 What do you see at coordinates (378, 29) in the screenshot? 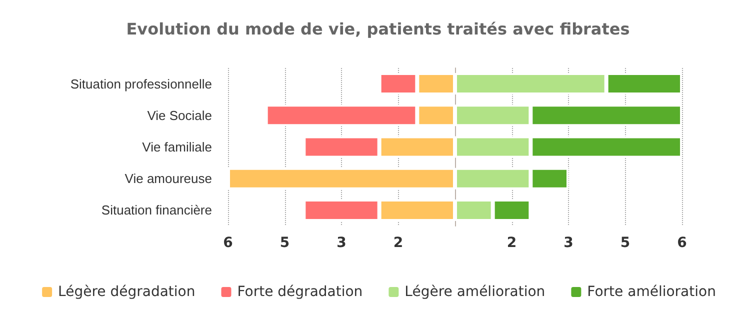
I see `chart-title: Evolution du mode de vie, patients traités avec fibrates` at bounding box center [378, 29].